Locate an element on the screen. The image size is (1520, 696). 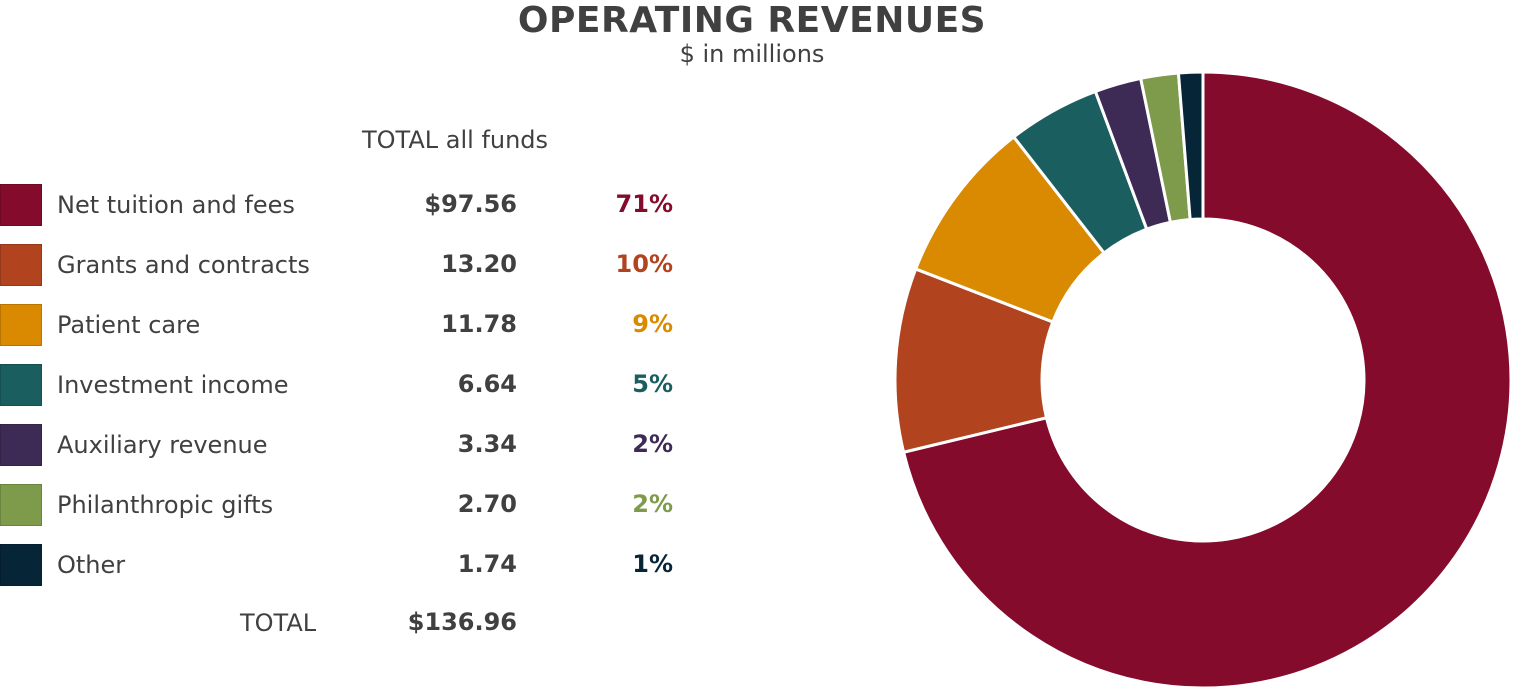
value-label: 1.74 is located at coordinates (487, 564).